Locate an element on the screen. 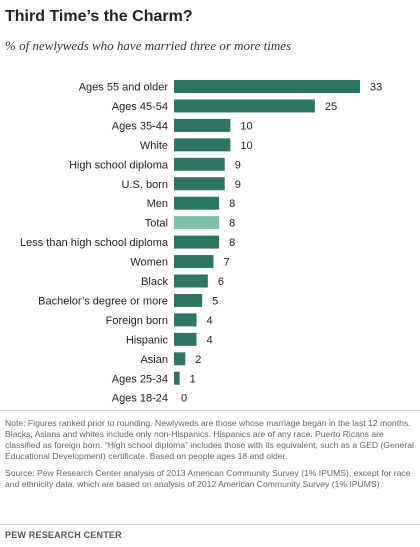 Image resolution: width=420 pixels, height=547 pixels. category-label: Bachelor’s degree or more is located at coordinates (103, 301).